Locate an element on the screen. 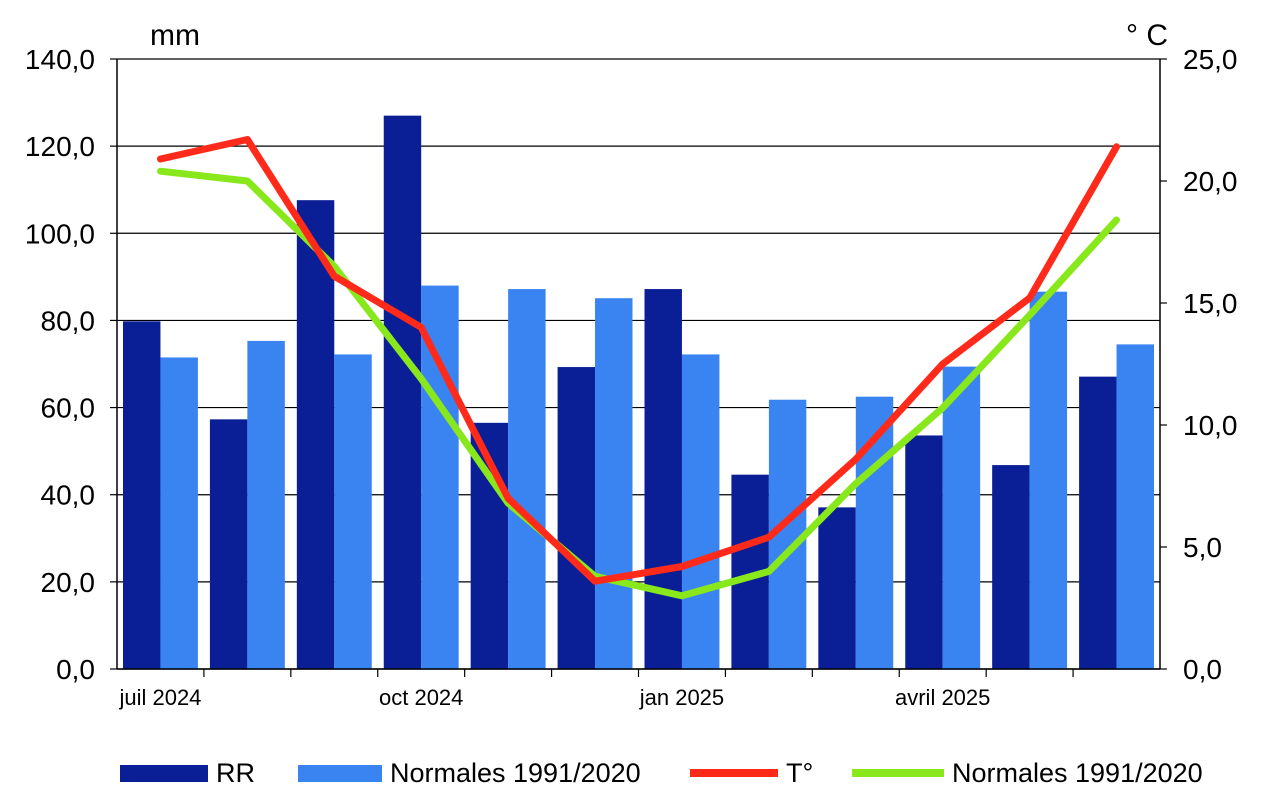 The image size is (1281, 802). legend-swatch-normales-precip is located at coordinates (340, 773).